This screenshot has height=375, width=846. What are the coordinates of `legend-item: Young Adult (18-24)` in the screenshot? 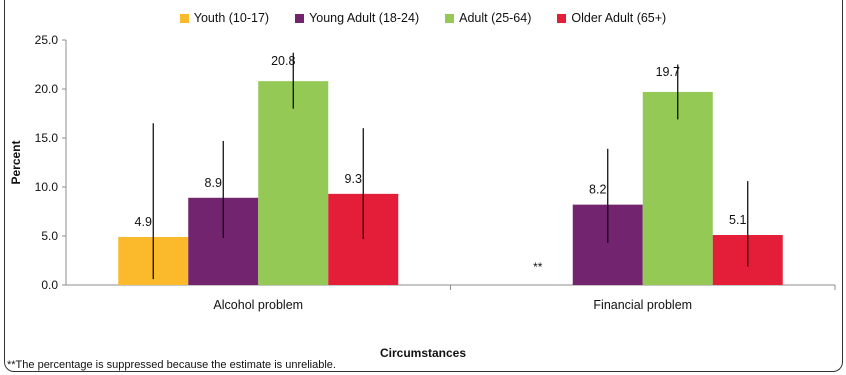 It's located at (357, 18).